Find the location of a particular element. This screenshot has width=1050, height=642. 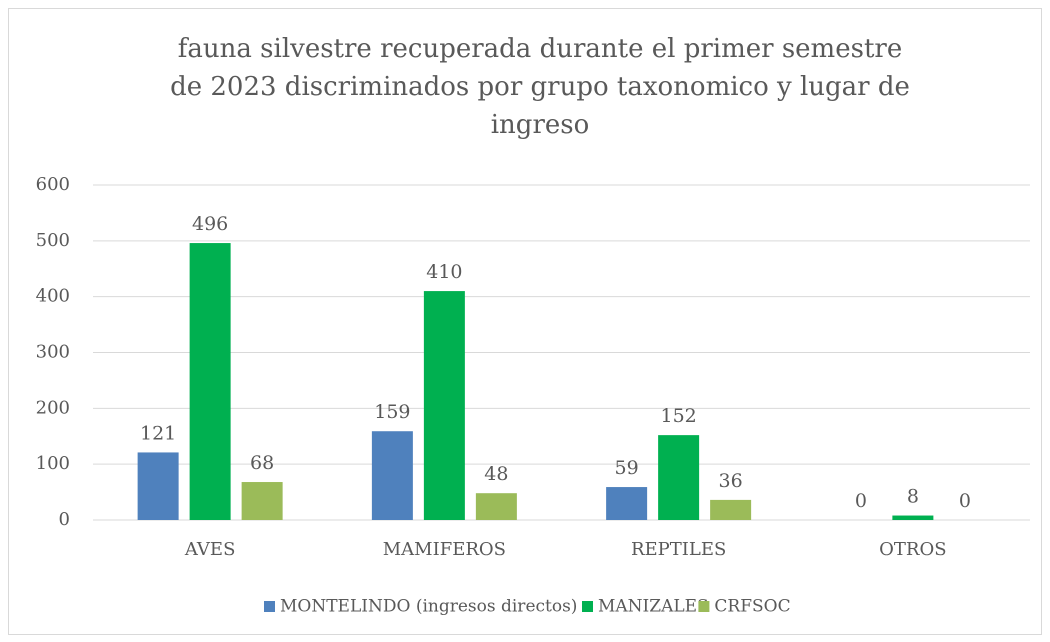

legend-label: MONTELINDO (ingresos directos) is located at coordinates (428, 607).